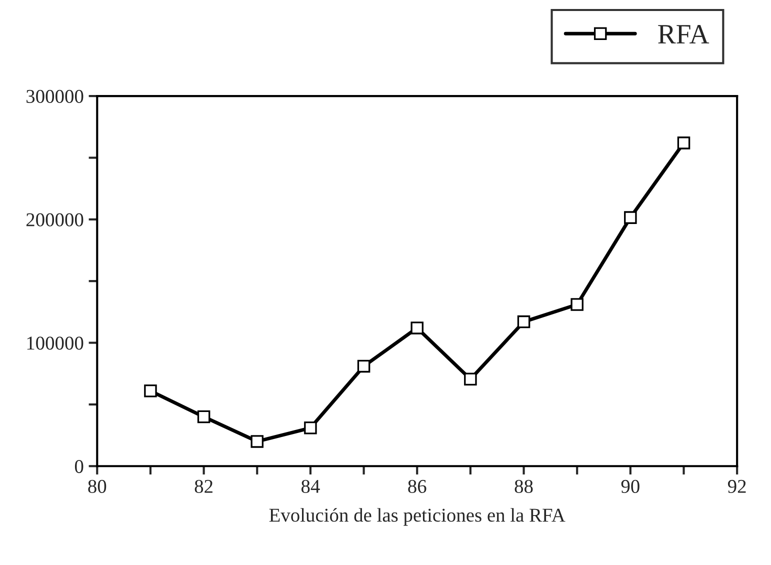 The width and height of the screenshot is (771, 565). What do you see at coordinates (55, 343) in the screenshot?
I see `y-tick-label: 100000` at bounding box center [55, 343].